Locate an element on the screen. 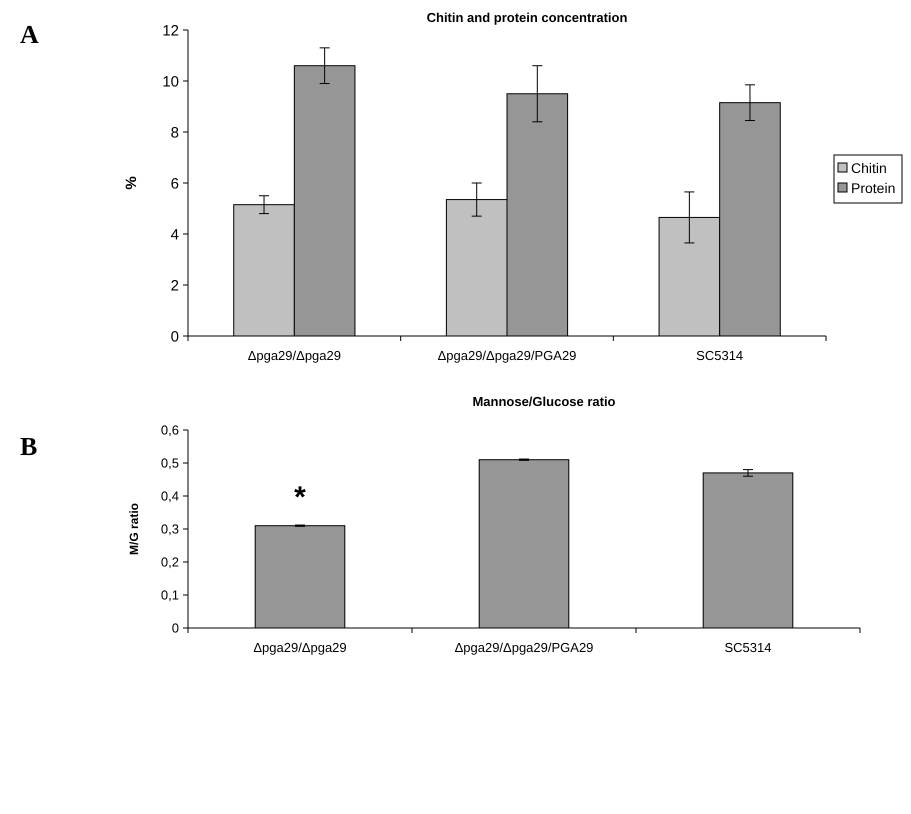  y-tick-label: 8 is located at coordinates (174, 133).